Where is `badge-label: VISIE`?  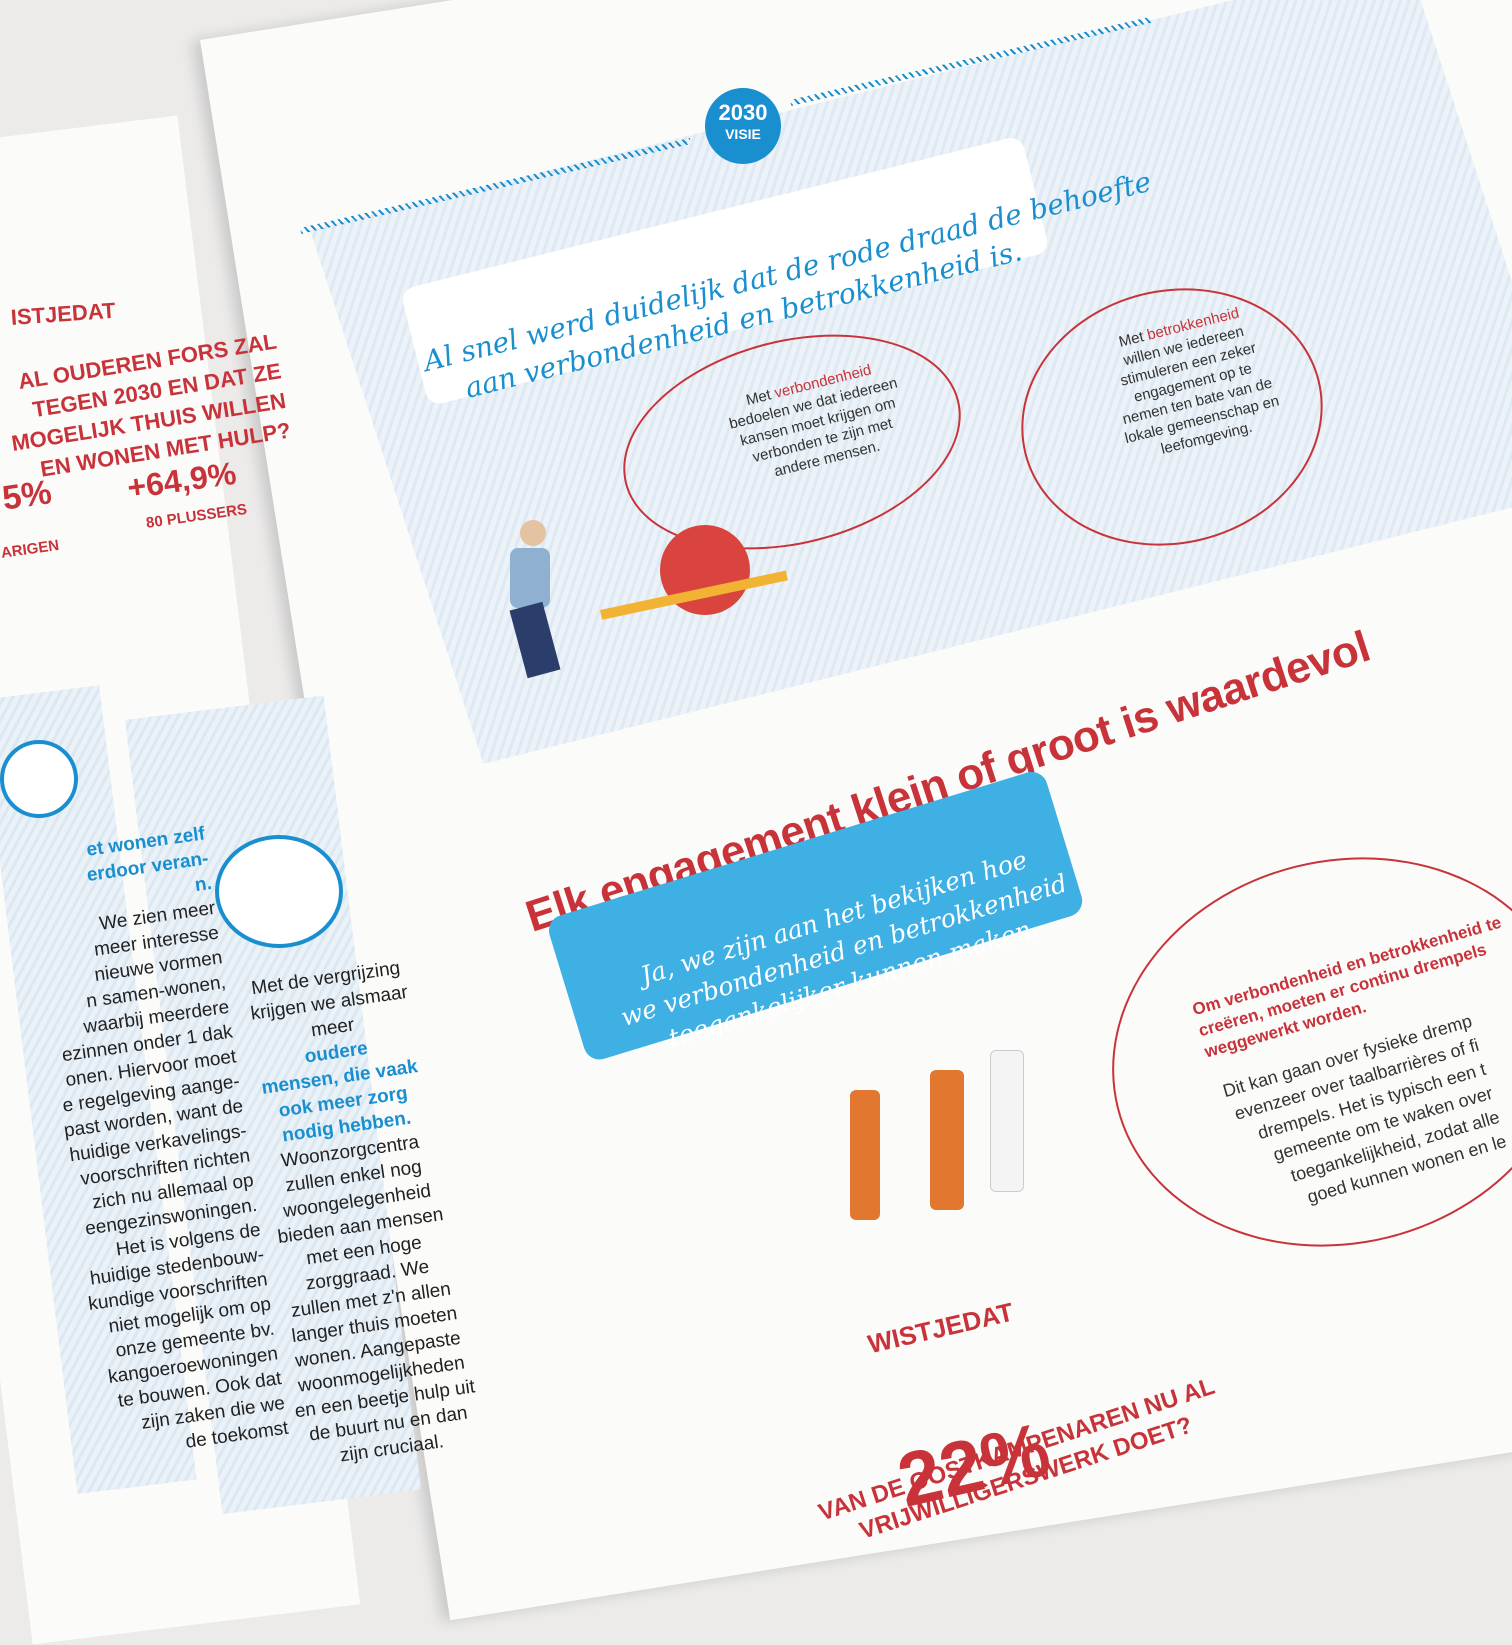 badge-label: VISIE is located at coordinates (743, 134).